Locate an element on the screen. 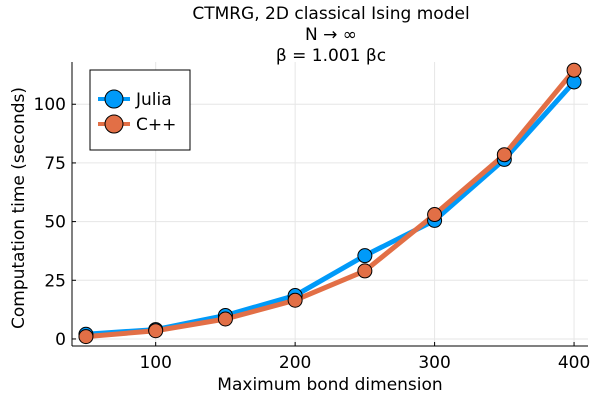 The height and width of the screenshot is (400, 600). y-tick-label: 0 is located at coordinates (60, 340).